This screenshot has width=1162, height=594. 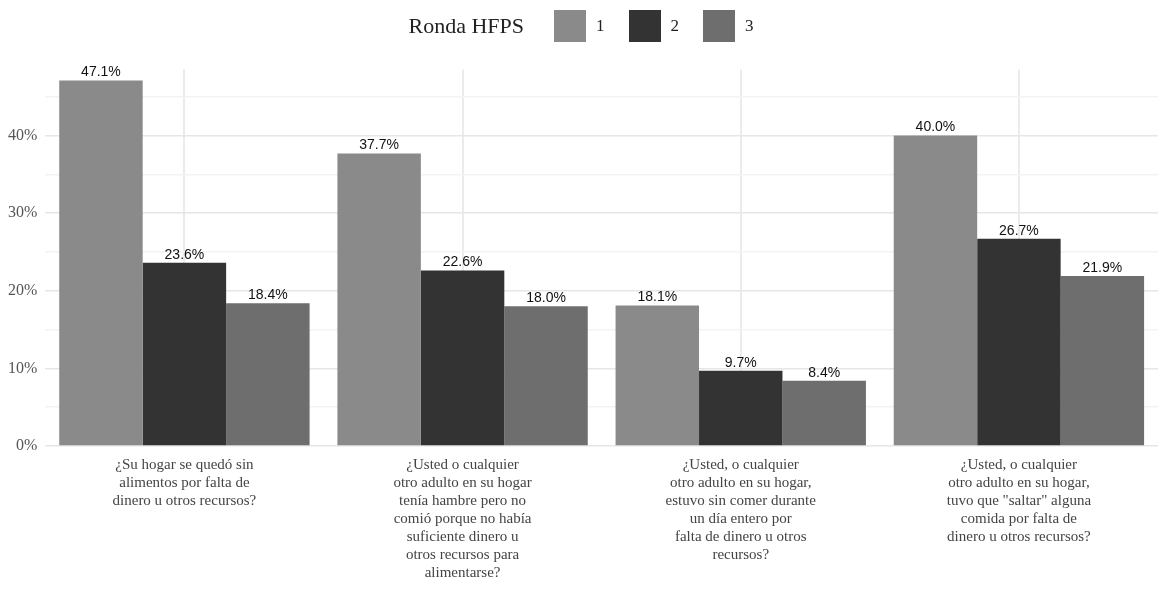 What do you see at coordinates (749, 26) in the screenshot?
I see `legend-label: 3` at bounding box center [749, 26].